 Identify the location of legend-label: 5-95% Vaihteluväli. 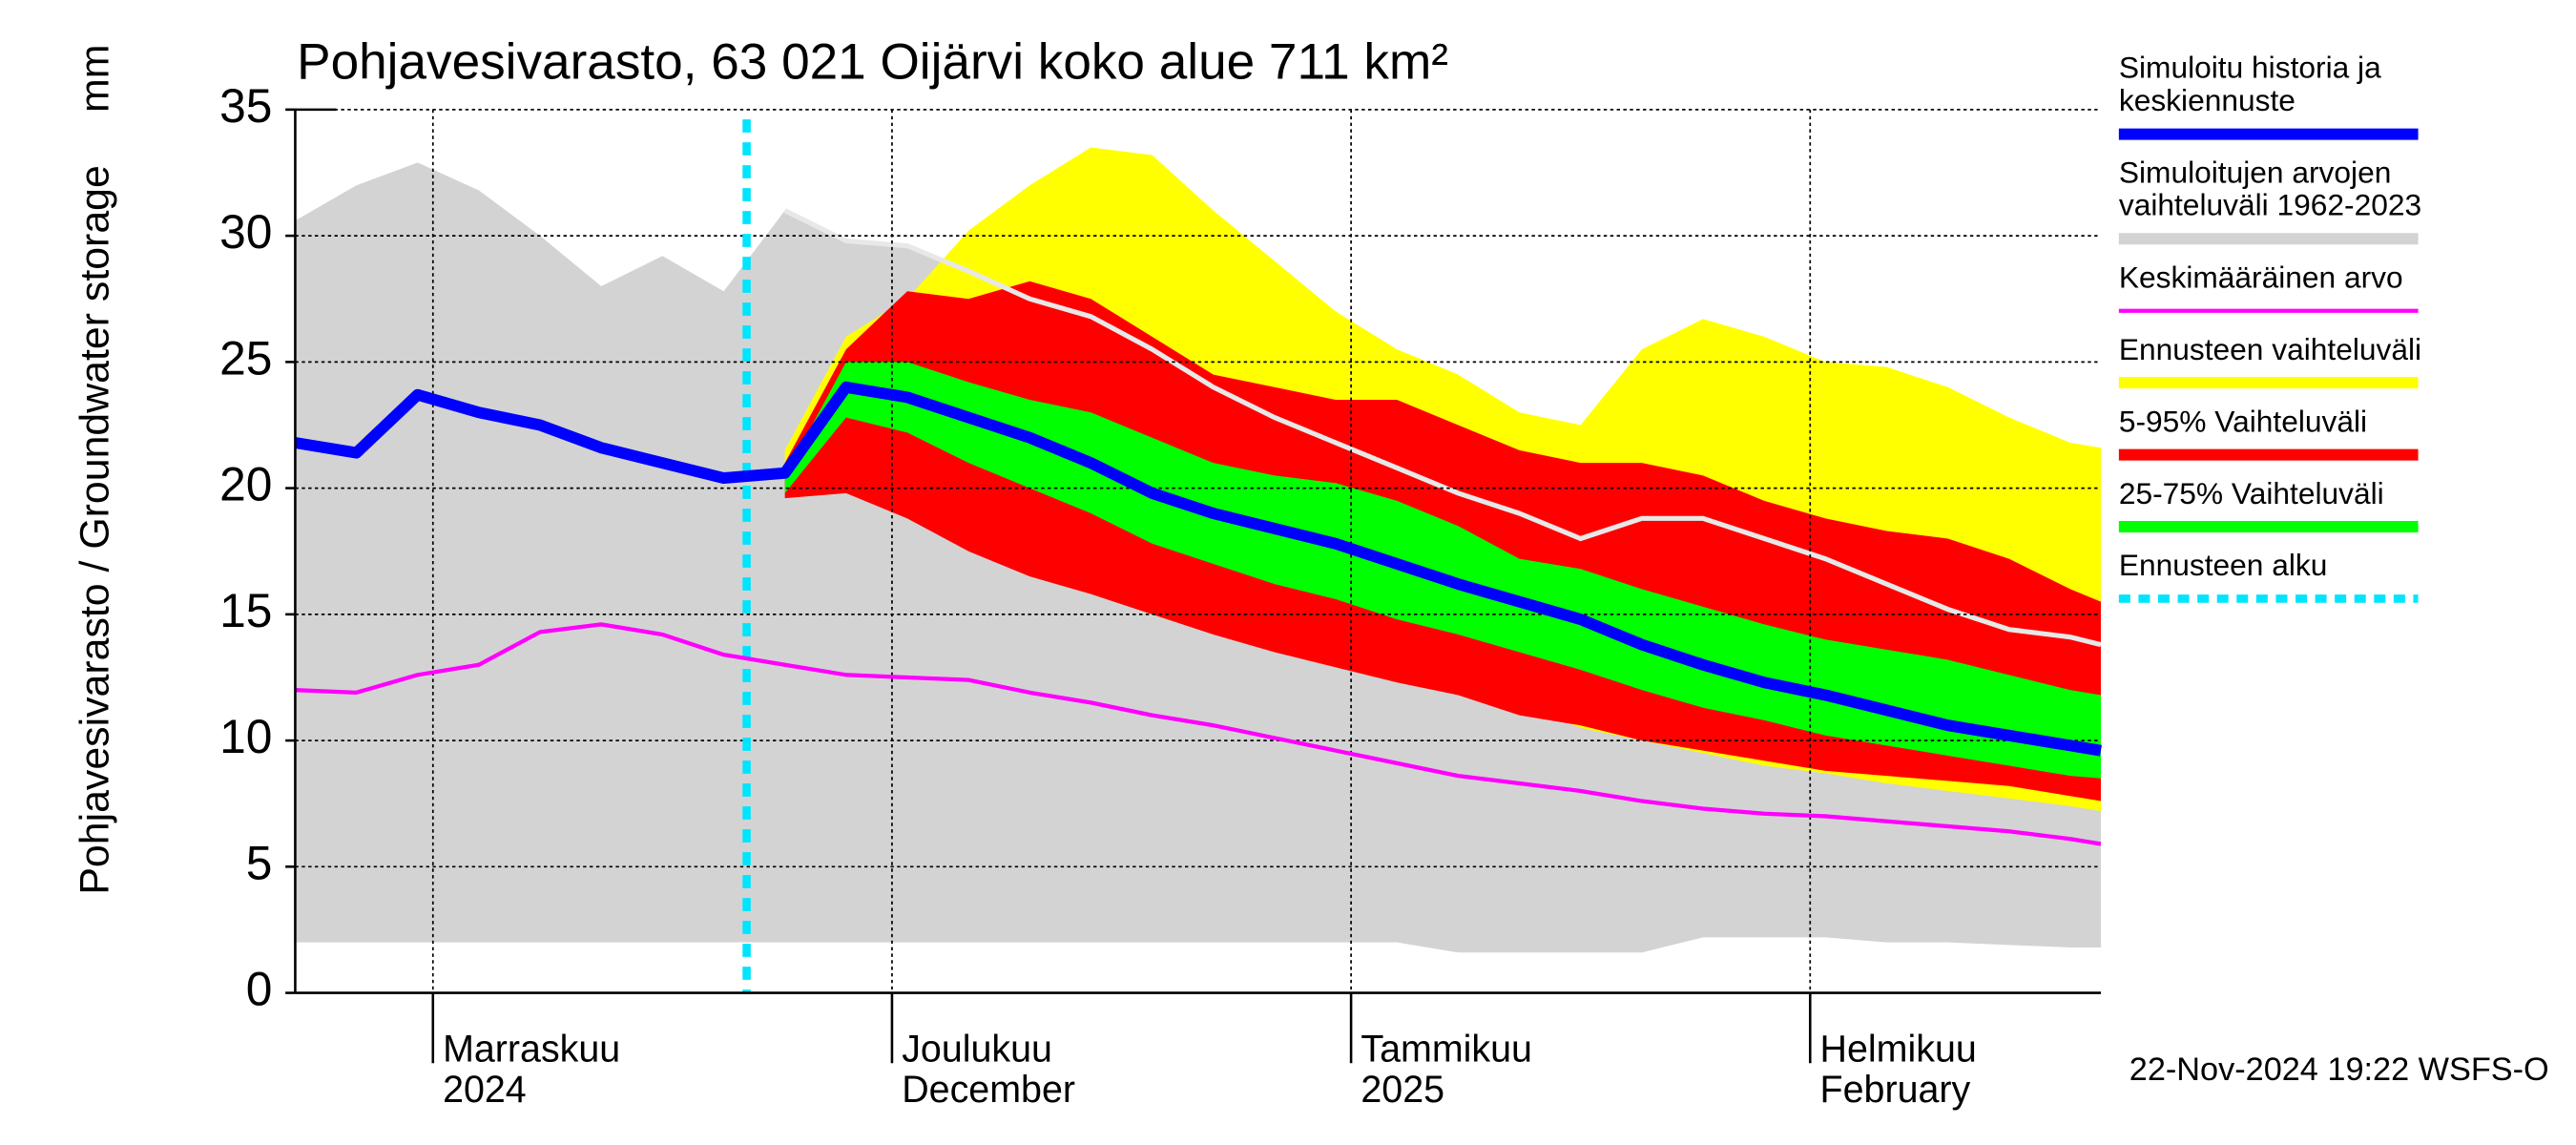
(2243, 421).